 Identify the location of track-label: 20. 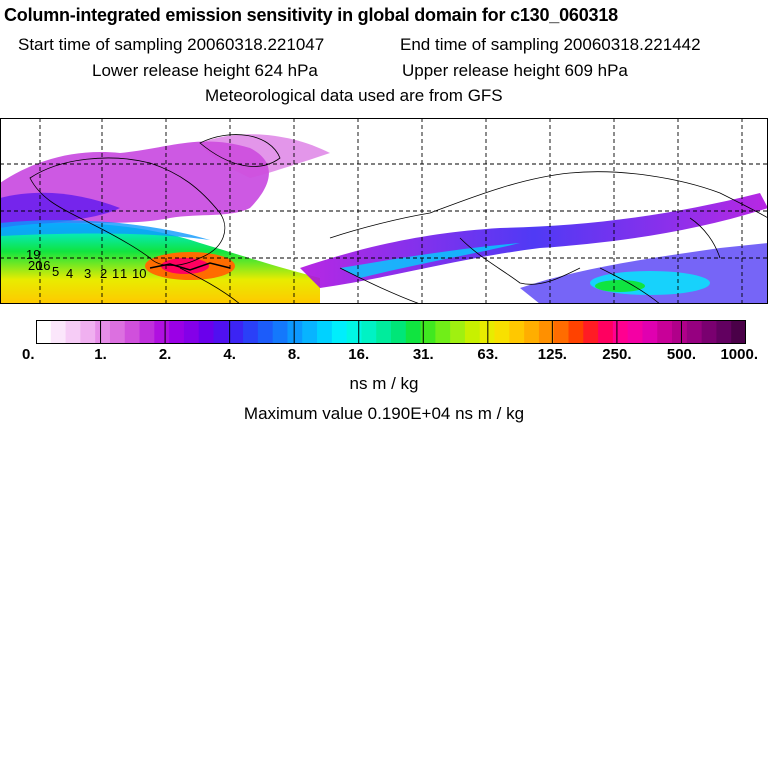
(35, 265).